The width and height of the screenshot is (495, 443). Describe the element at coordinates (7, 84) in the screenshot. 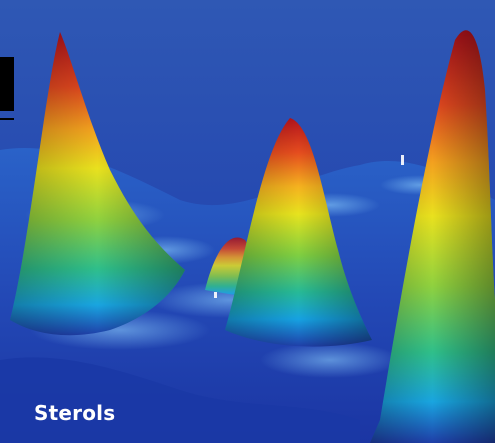

I see `black-tab-left` at that location.